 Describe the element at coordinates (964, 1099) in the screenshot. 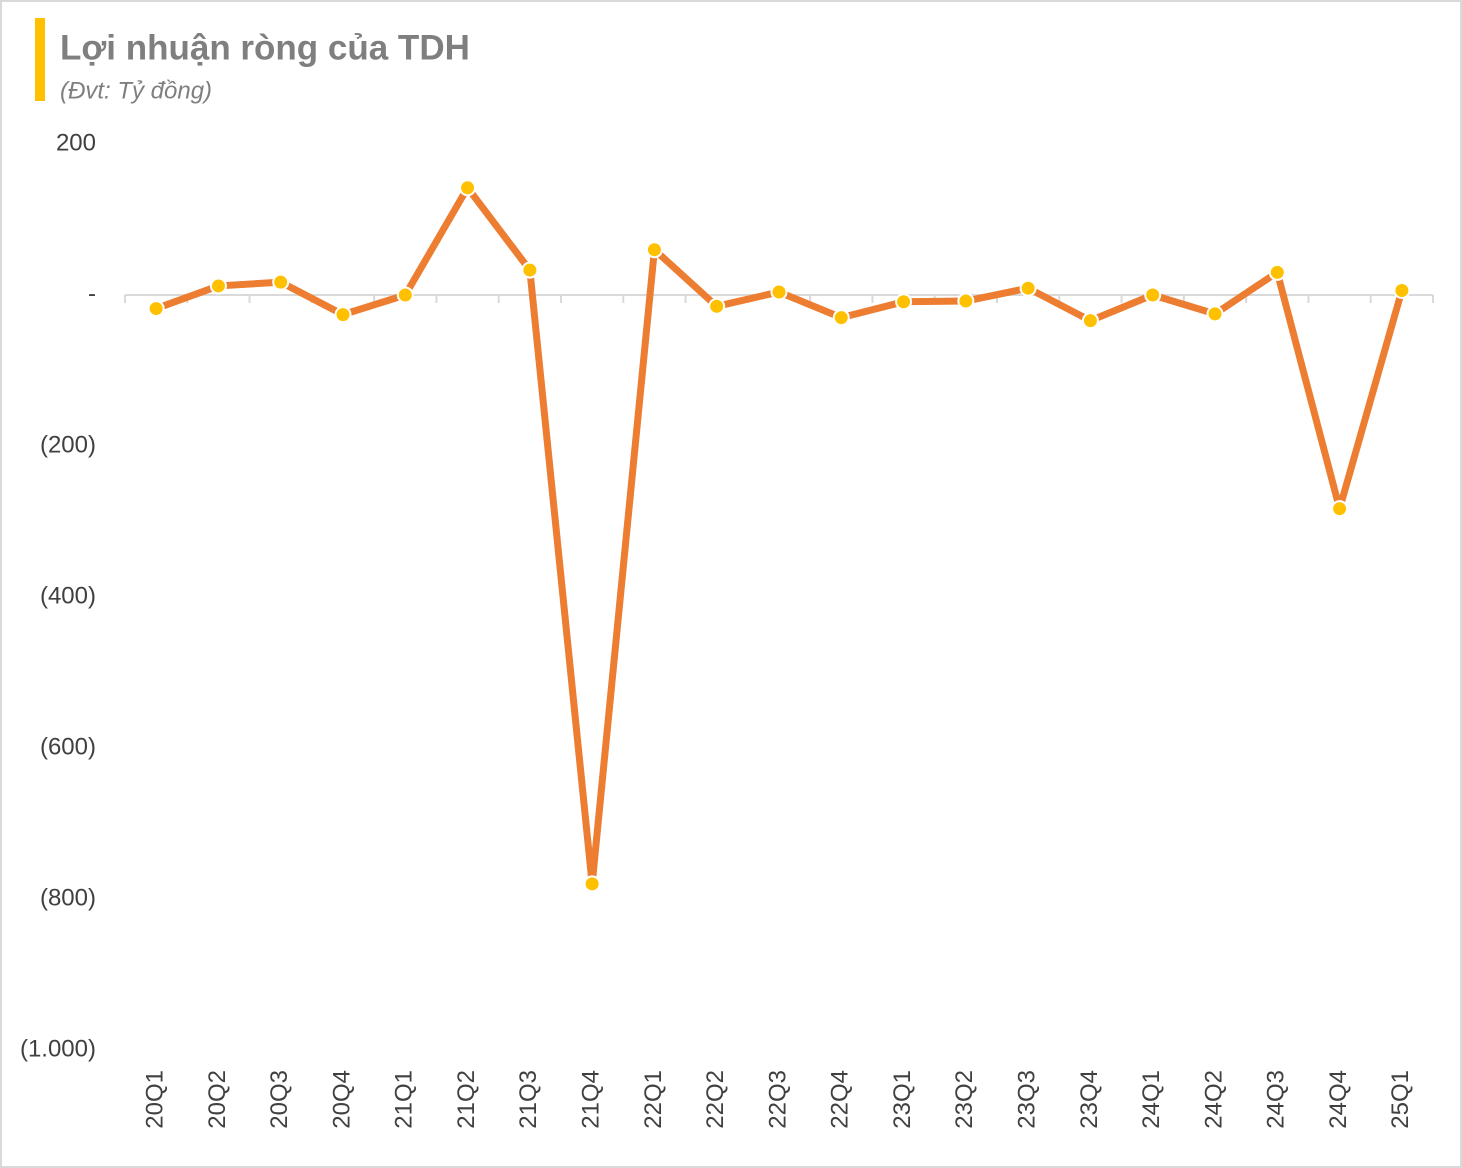

I see `x-tick-label: 23Q2` at that location.